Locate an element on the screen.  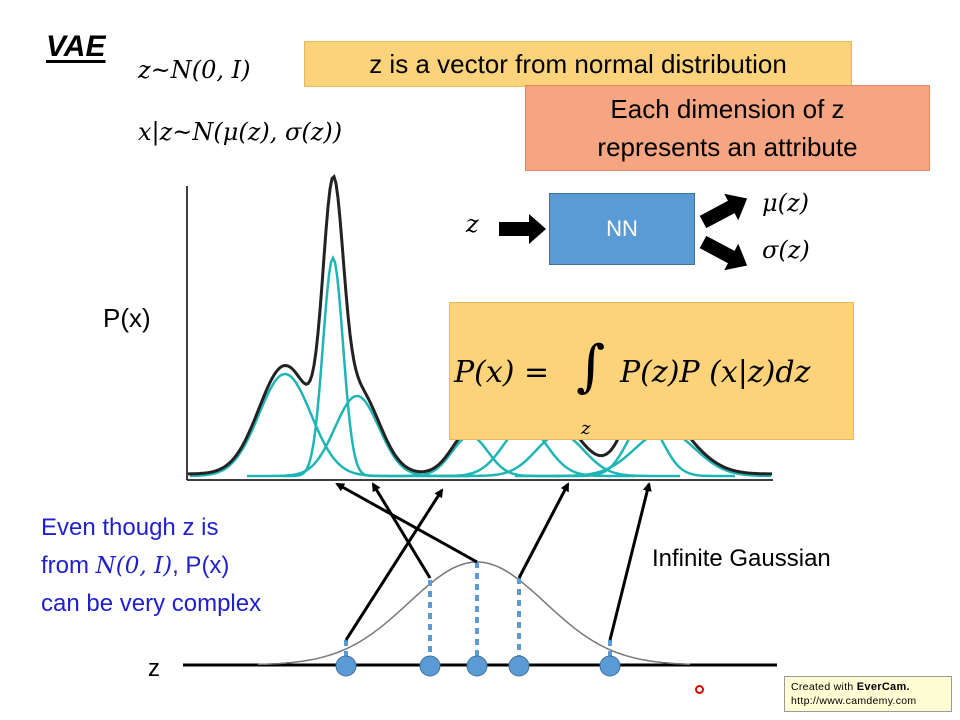
integral-callout is located at coordinates (651, 371).